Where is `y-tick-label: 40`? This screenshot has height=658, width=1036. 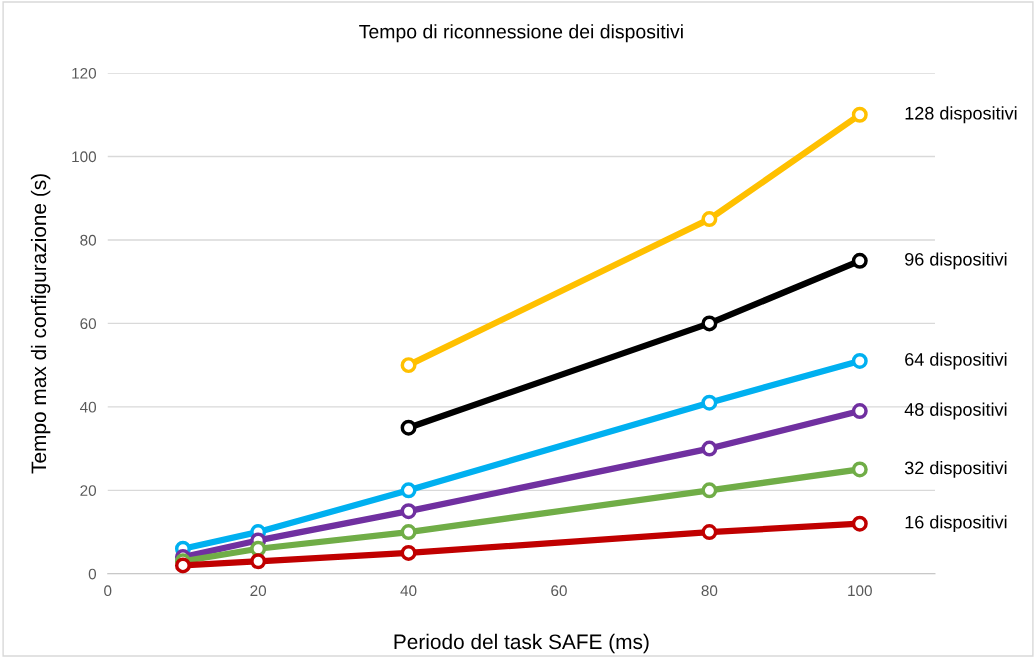 y-tick-label: 40 is located at coordinates (88, 407).